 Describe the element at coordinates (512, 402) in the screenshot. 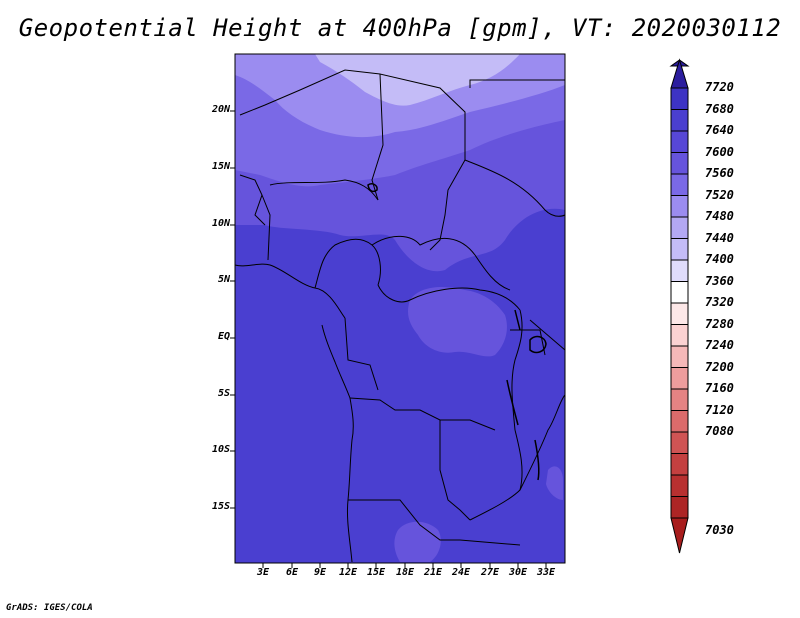

I see `lake-tanganyika` at that location.